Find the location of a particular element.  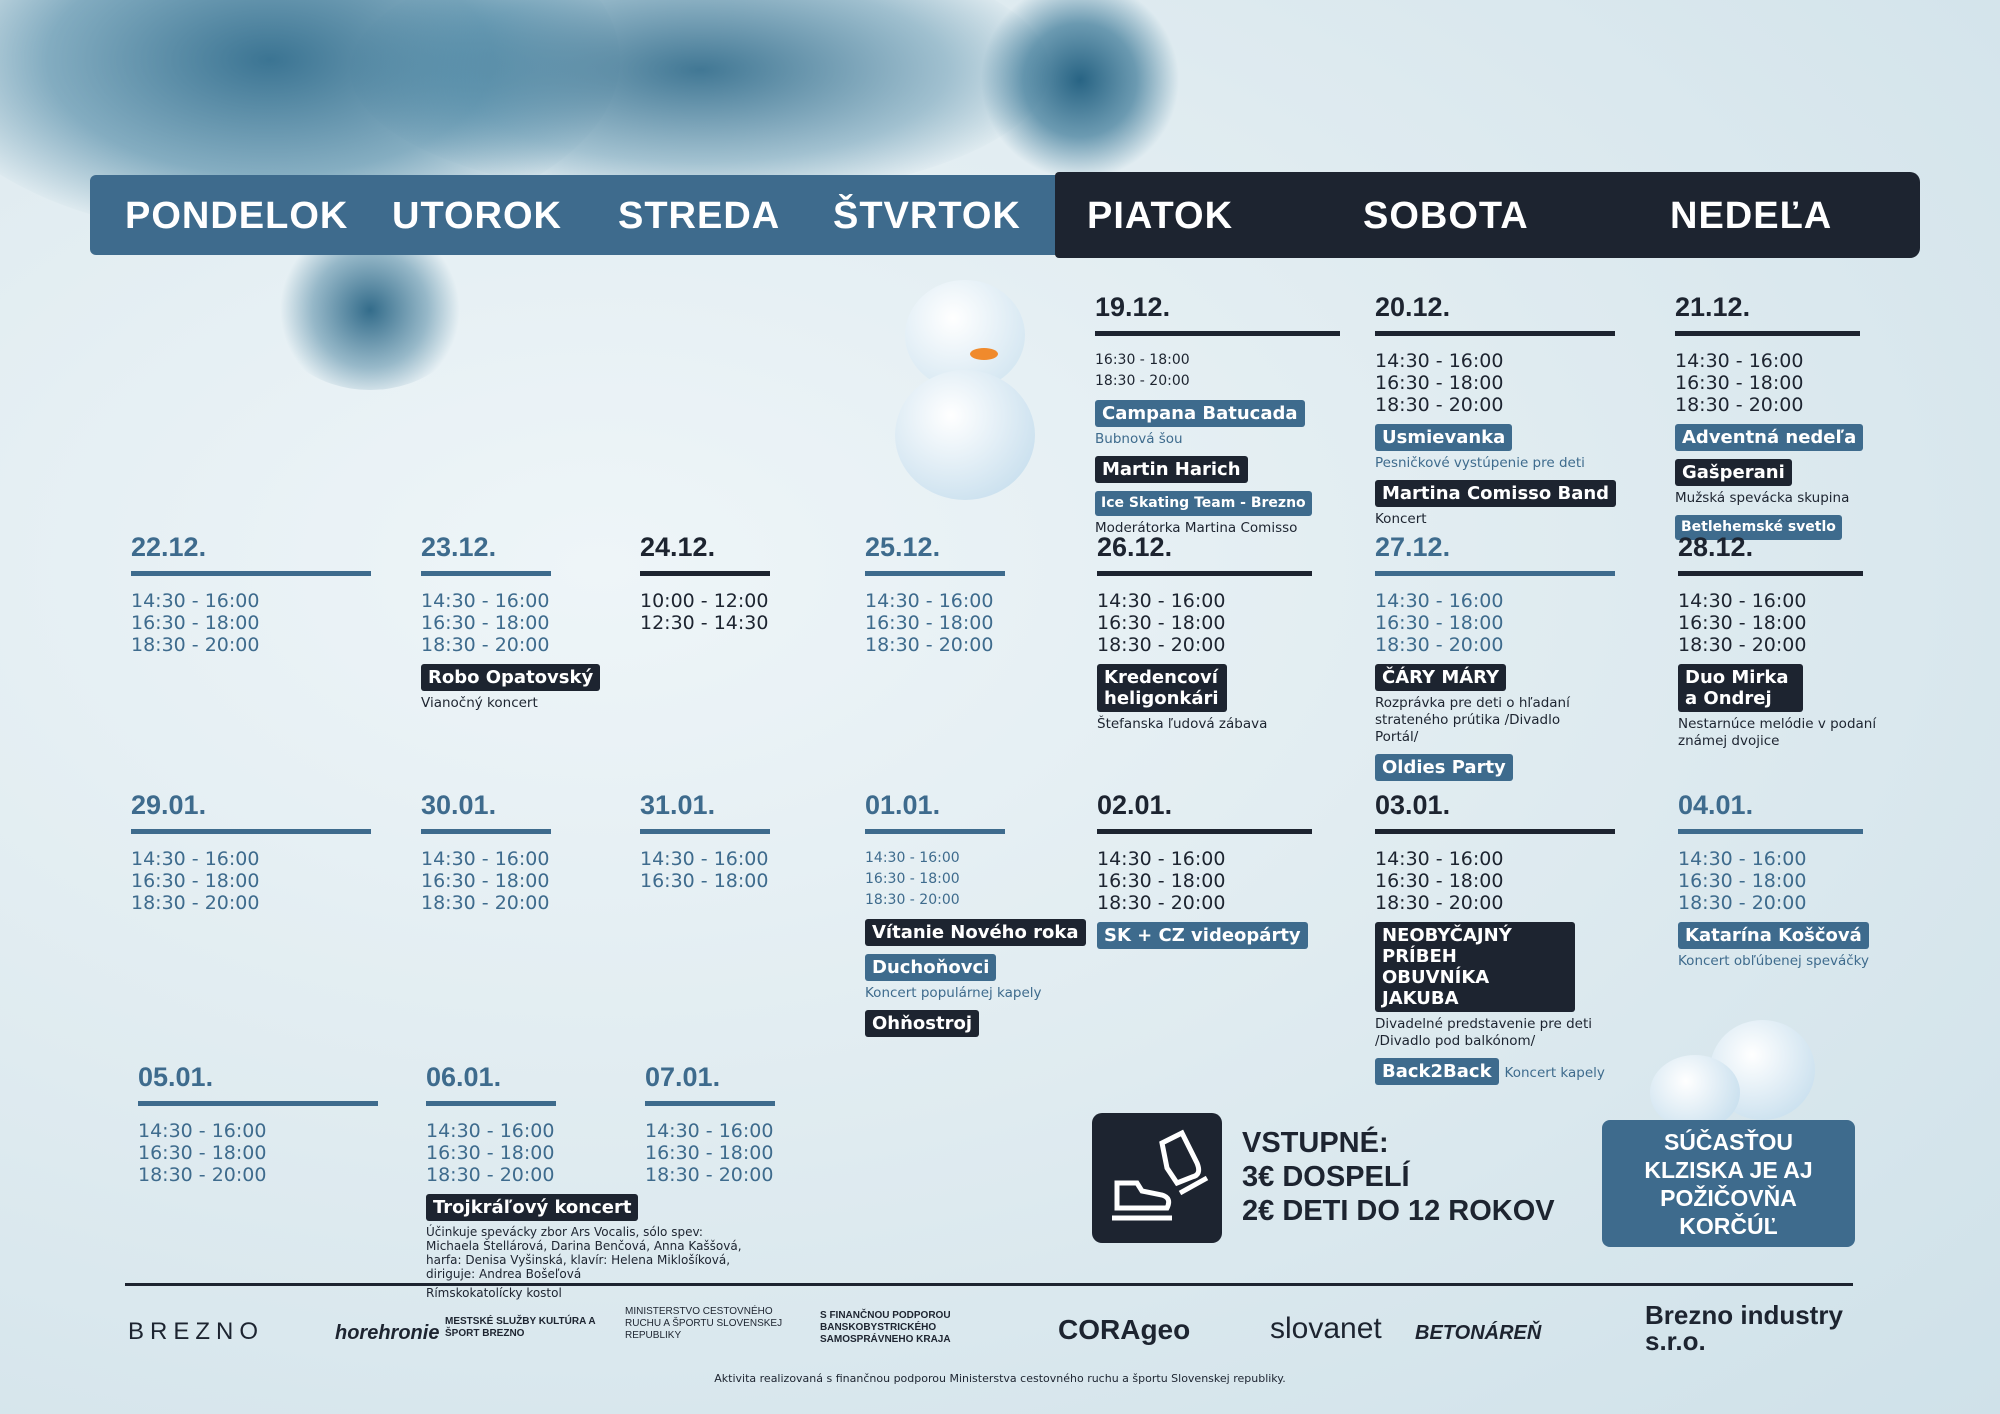

card-date: 24.12. is located at coordinates (678, 547).